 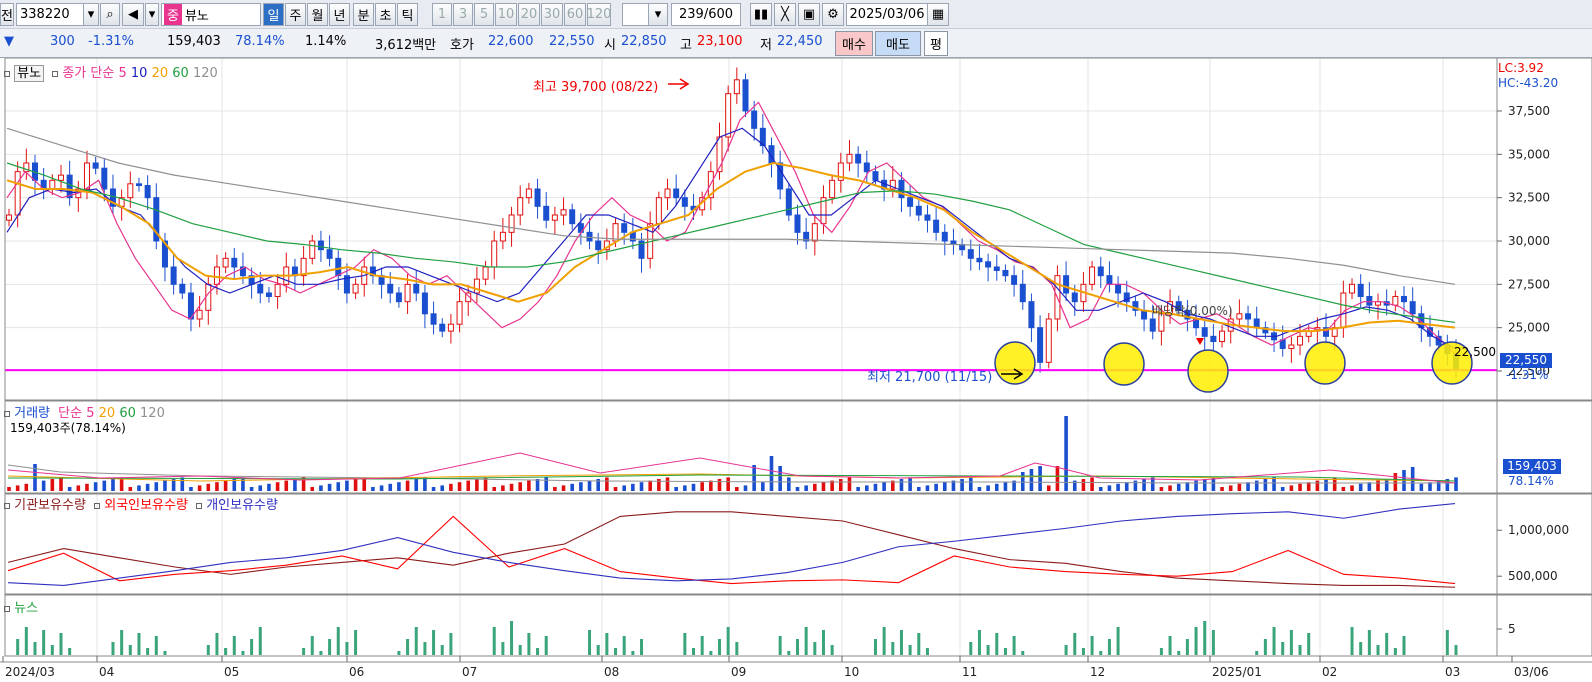 What do you see at coordinates (122, 73) in the screenshot?
I see `legend-ma5: 5` at bounding box center [122, 73].